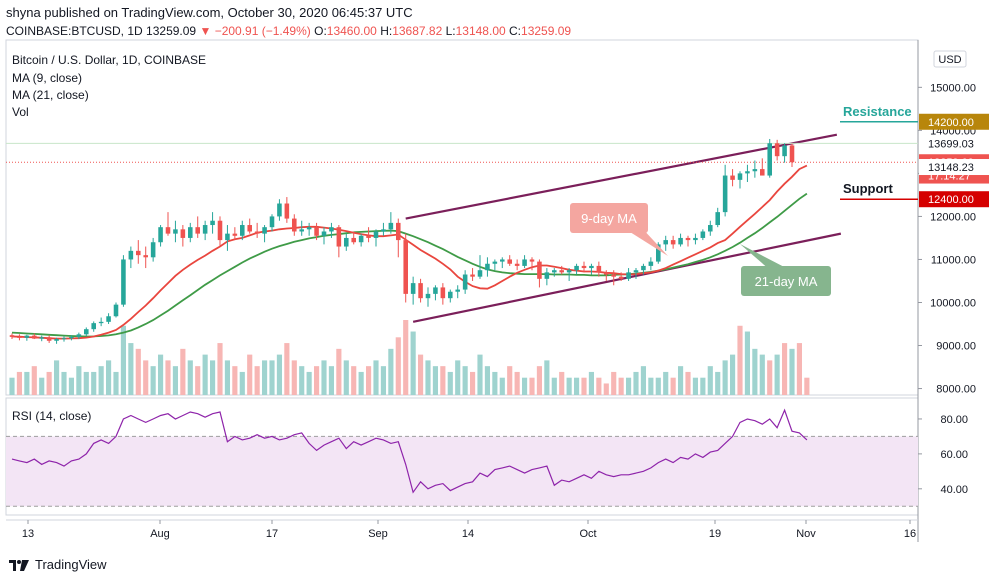 The image size is (989, 584). What do you see at coordinates (74, 31) in the screenshot?
I see `symbol: COINBASE:BTCUSD, 1D` at bounding box center [74, 31].